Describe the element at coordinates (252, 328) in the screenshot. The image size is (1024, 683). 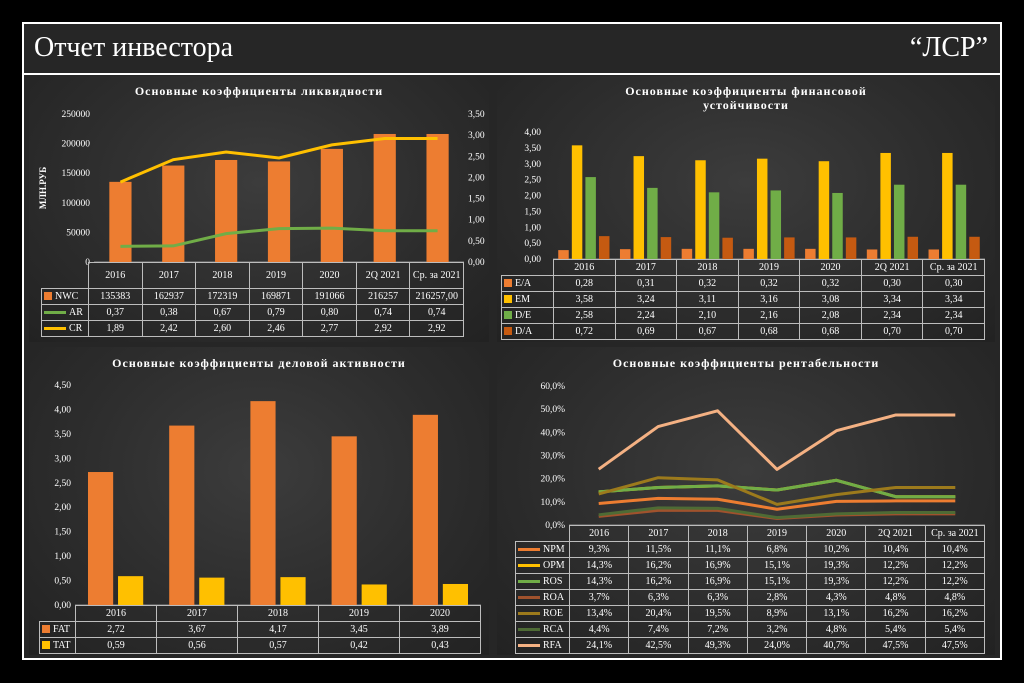
I see `table-row: CR 1,89 2,42 2,60 2,46 2,77 2,92 2,92` at that location.